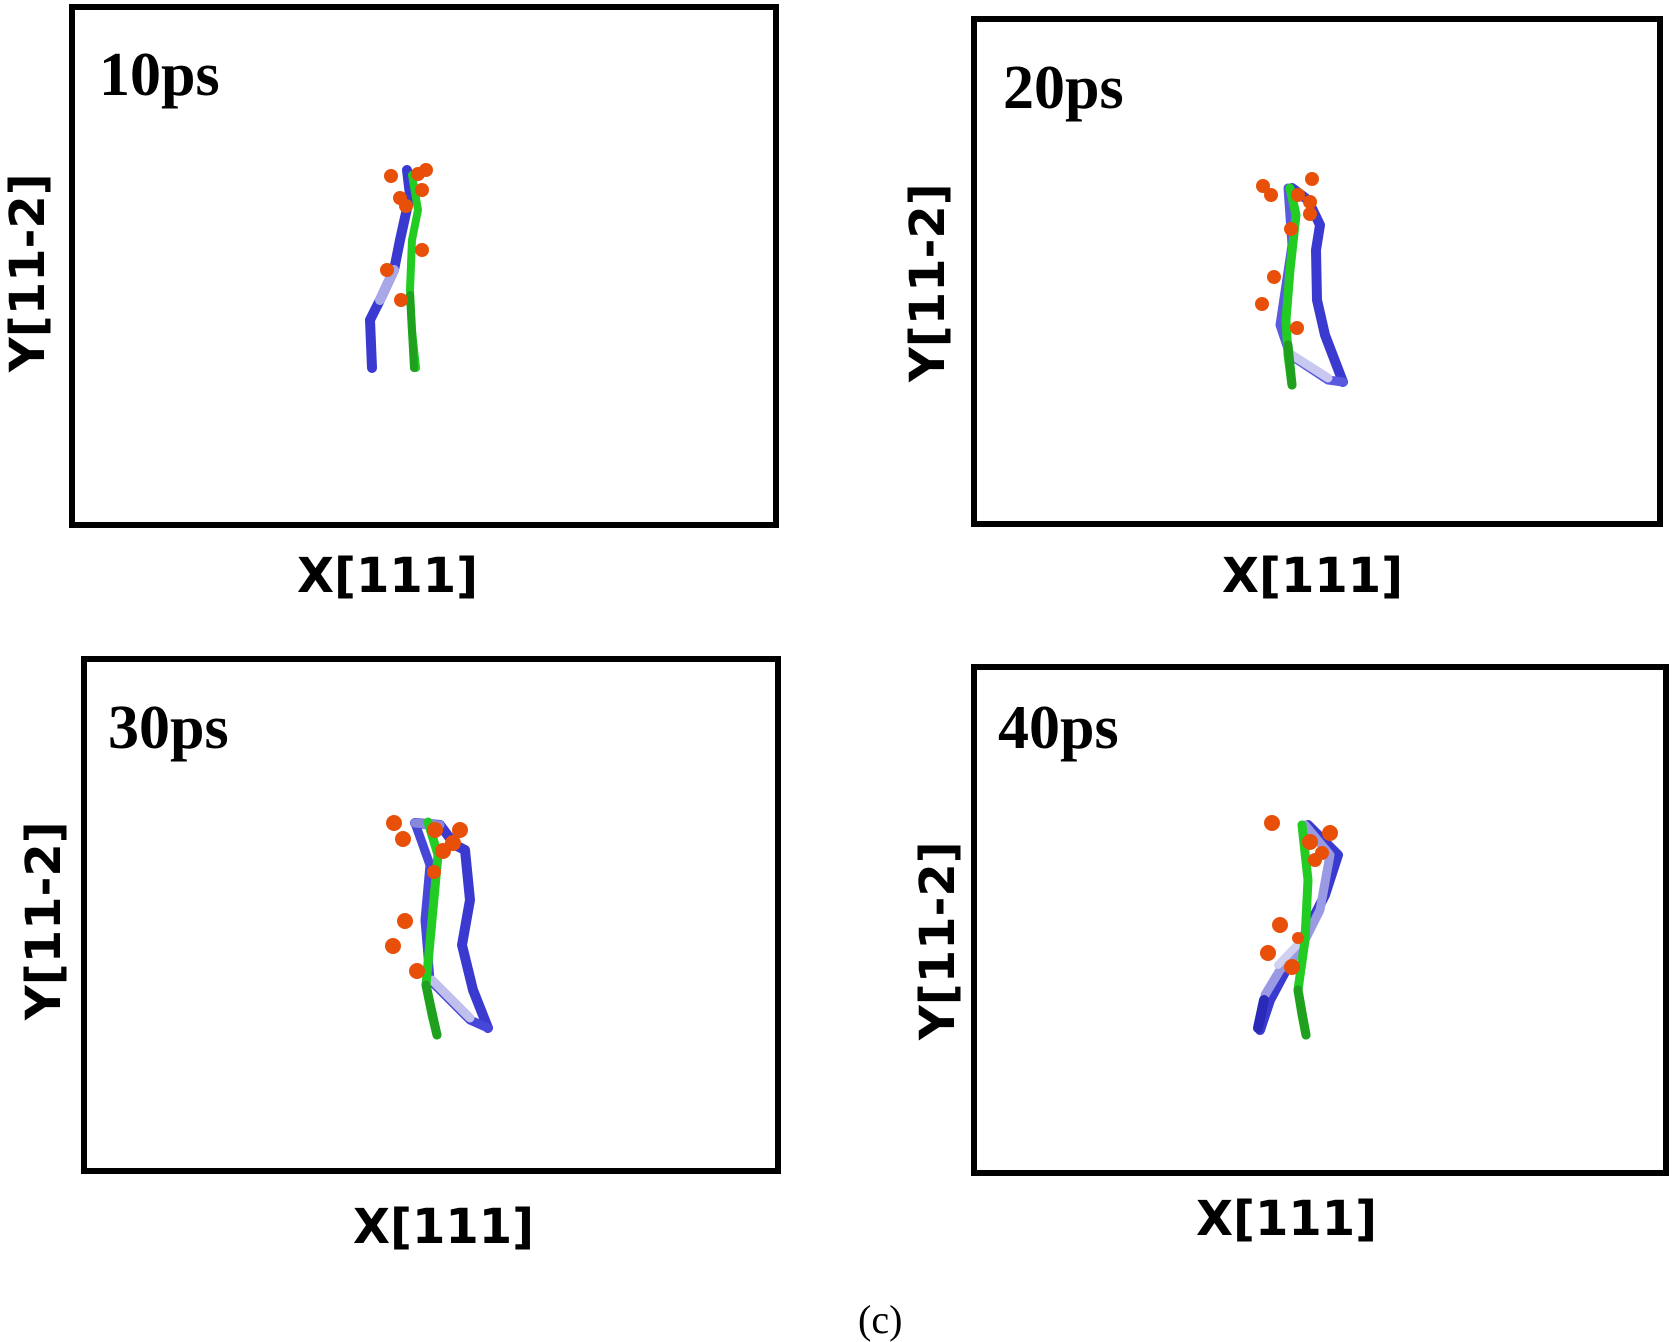 The width and height of the screenshot is (1674, 1342). What do you see at coordinates (928, 282) in the screenshot?
I see `y-axis-label-20ps: Y[11-2]` at bounding box center [928, 282].